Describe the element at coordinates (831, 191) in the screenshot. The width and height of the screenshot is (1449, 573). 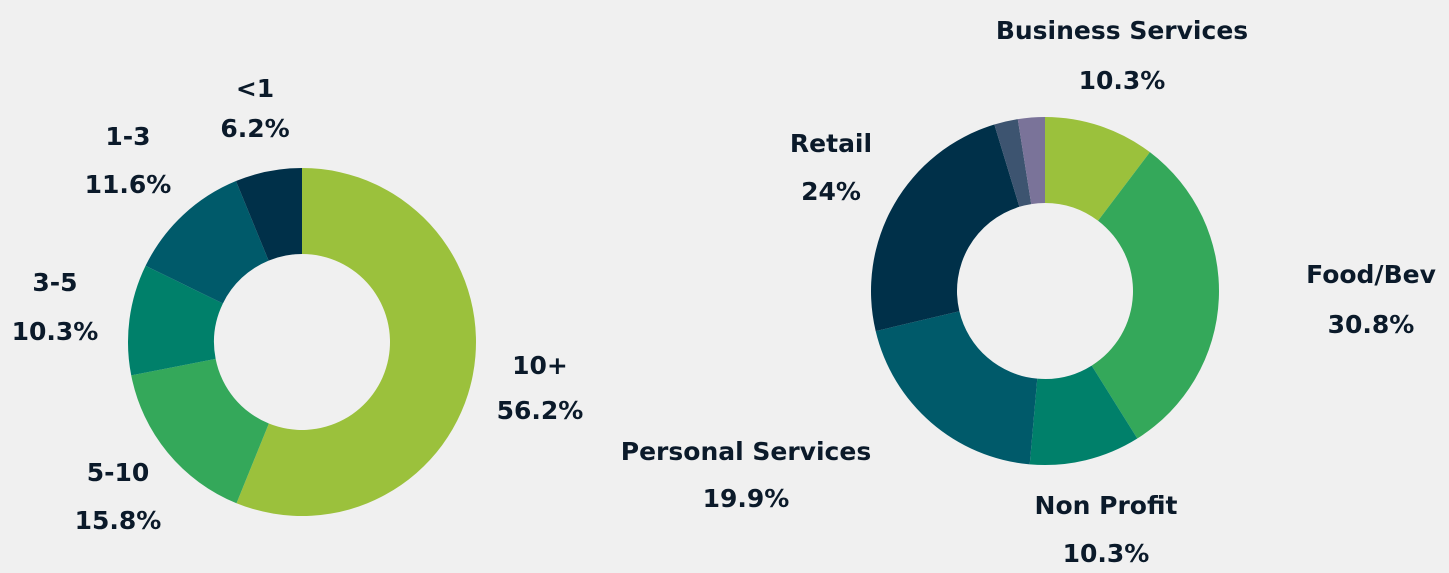
I see `slice-value: 24%` at that location.